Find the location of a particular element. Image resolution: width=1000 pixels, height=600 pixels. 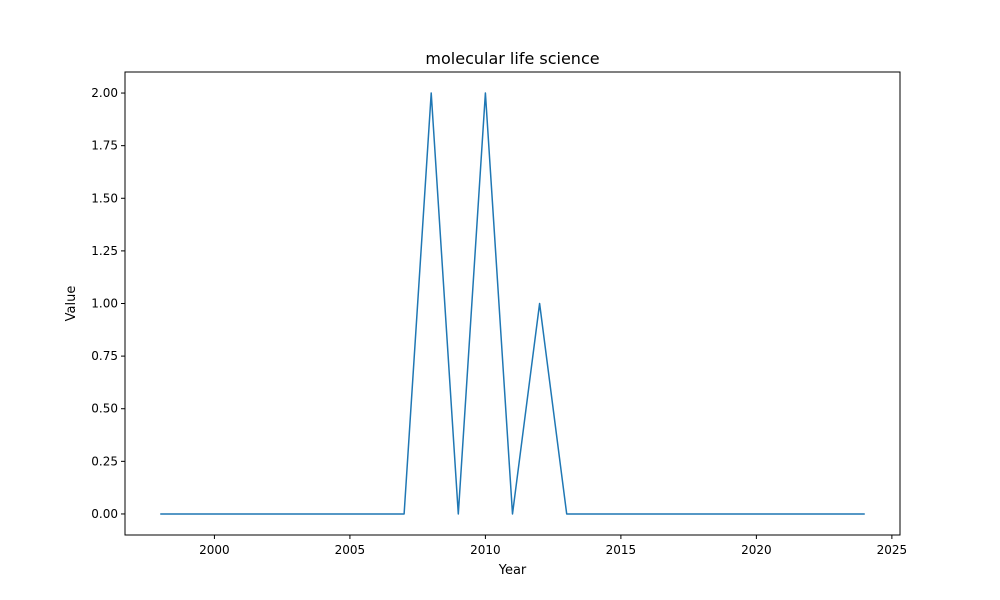

x-tick-label: 2020 is located at coordinates (756, 550).